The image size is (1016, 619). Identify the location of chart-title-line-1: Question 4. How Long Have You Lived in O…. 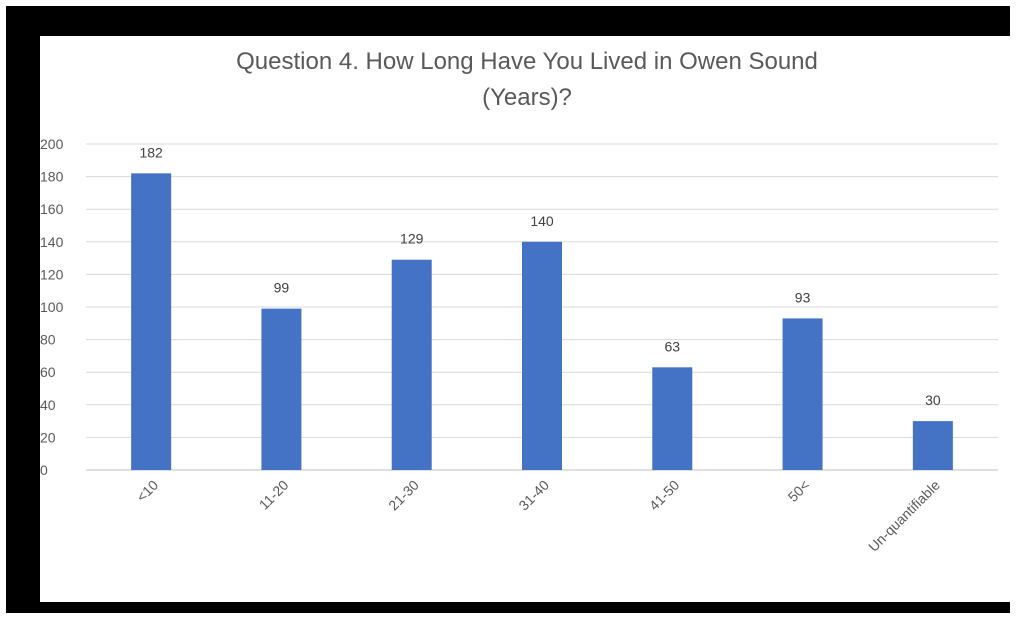
(527, 61).